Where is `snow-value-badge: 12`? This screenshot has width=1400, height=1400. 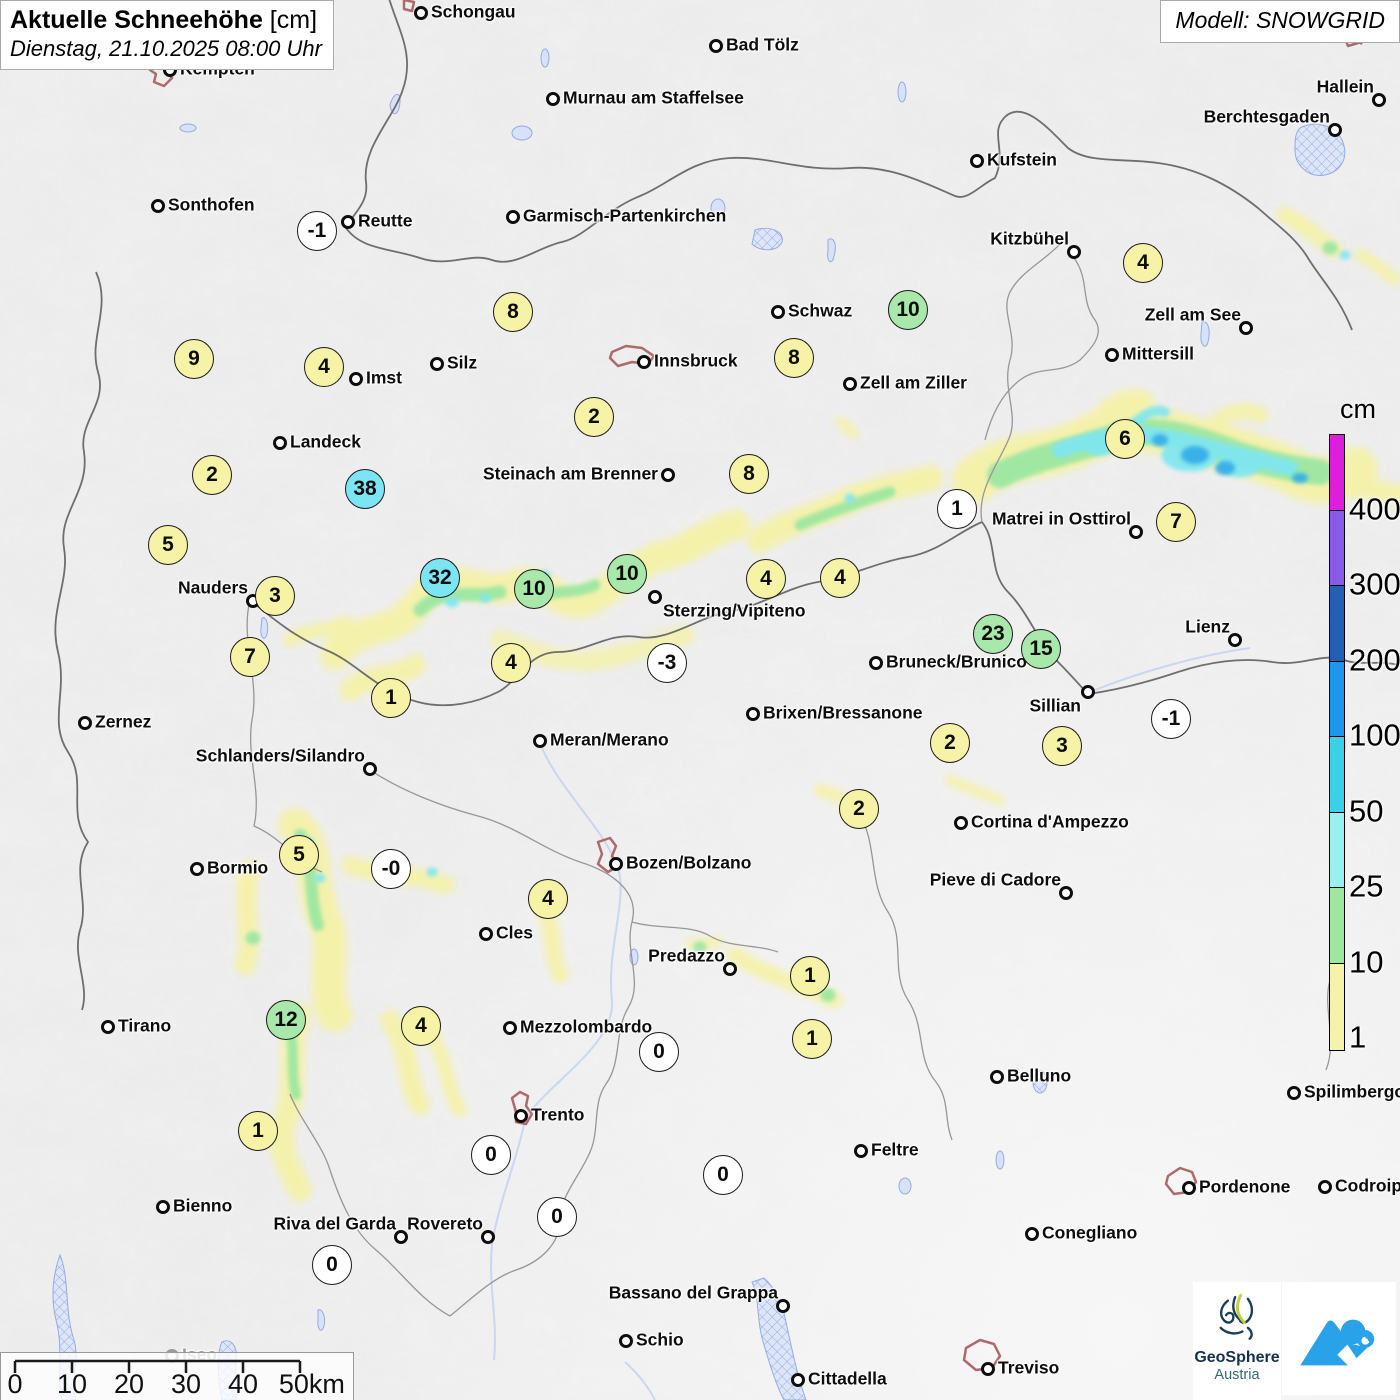
snow-value-badge: 12 is located at coordinates (286, 1020).